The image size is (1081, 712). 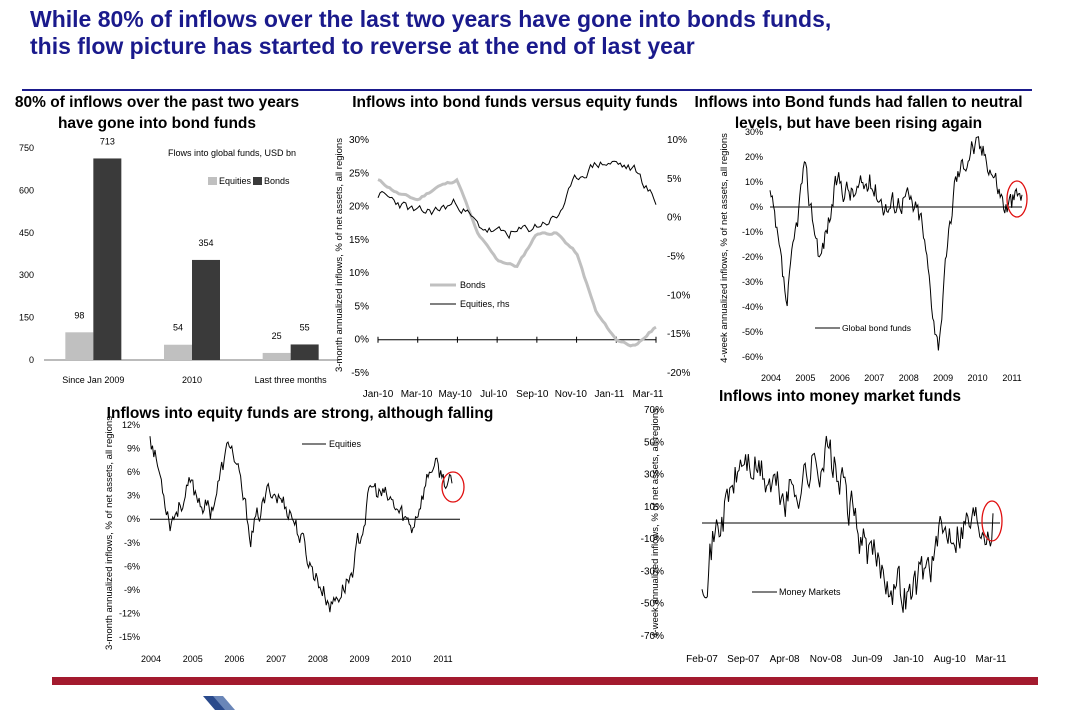 What do you see at coordinates (129, 613) in the screenshot?
I see `eqfund-ytick: -12%` at bounding box center [129, 613].